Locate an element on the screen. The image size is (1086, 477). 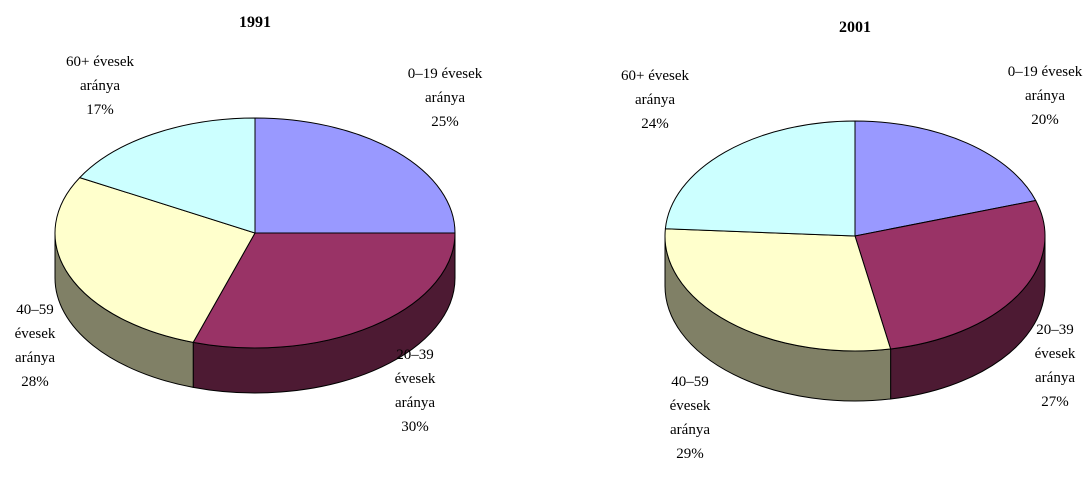
value-label: 28% is located at coordinates (35, 382).